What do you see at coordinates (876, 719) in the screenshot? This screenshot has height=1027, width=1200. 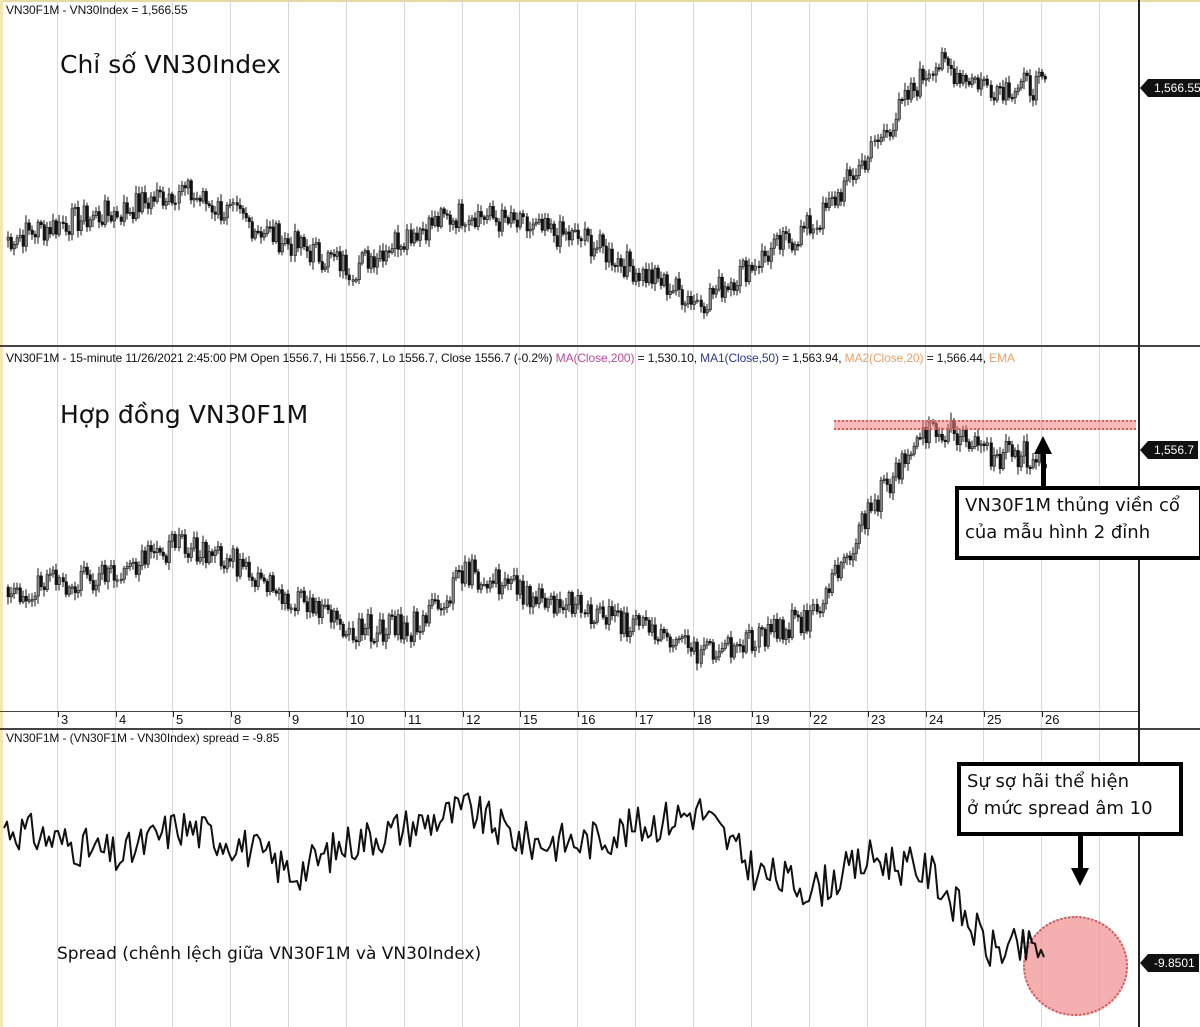 I see `x-tick-label: 23` at bounding box center [876, 719].